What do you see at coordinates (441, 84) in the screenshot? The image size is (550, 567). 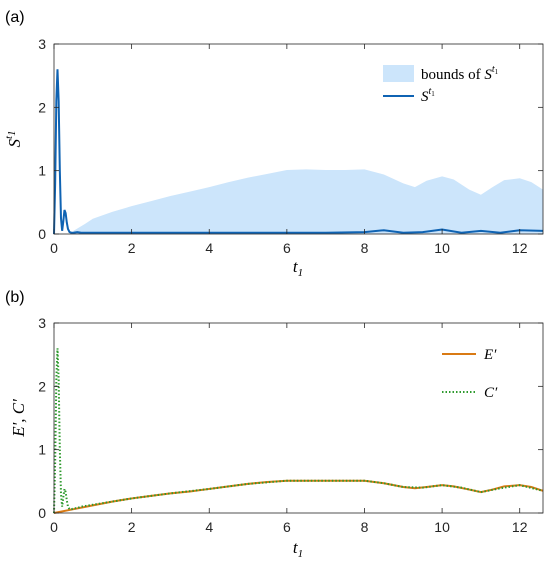 I see `panel-a-legend: bounds of St1 St1` at bounding box center [441, 84].